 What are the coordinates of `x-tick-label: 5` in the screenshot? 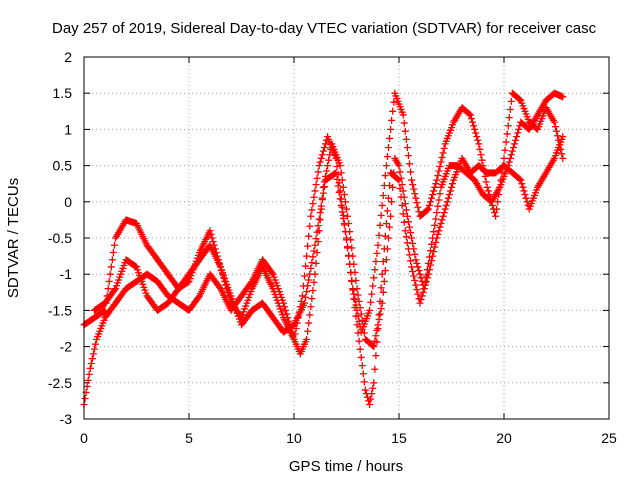 It's located at (189, 438).